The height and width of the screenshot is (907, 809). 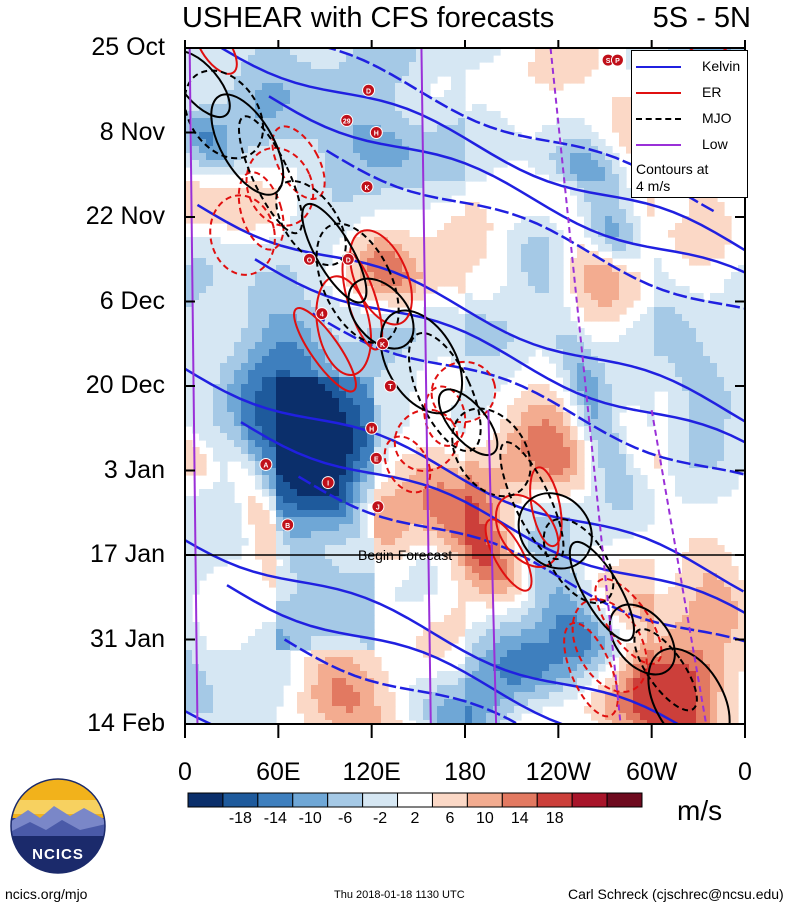 I want to click on legend-label: MJO, so click(x=717, y=118).